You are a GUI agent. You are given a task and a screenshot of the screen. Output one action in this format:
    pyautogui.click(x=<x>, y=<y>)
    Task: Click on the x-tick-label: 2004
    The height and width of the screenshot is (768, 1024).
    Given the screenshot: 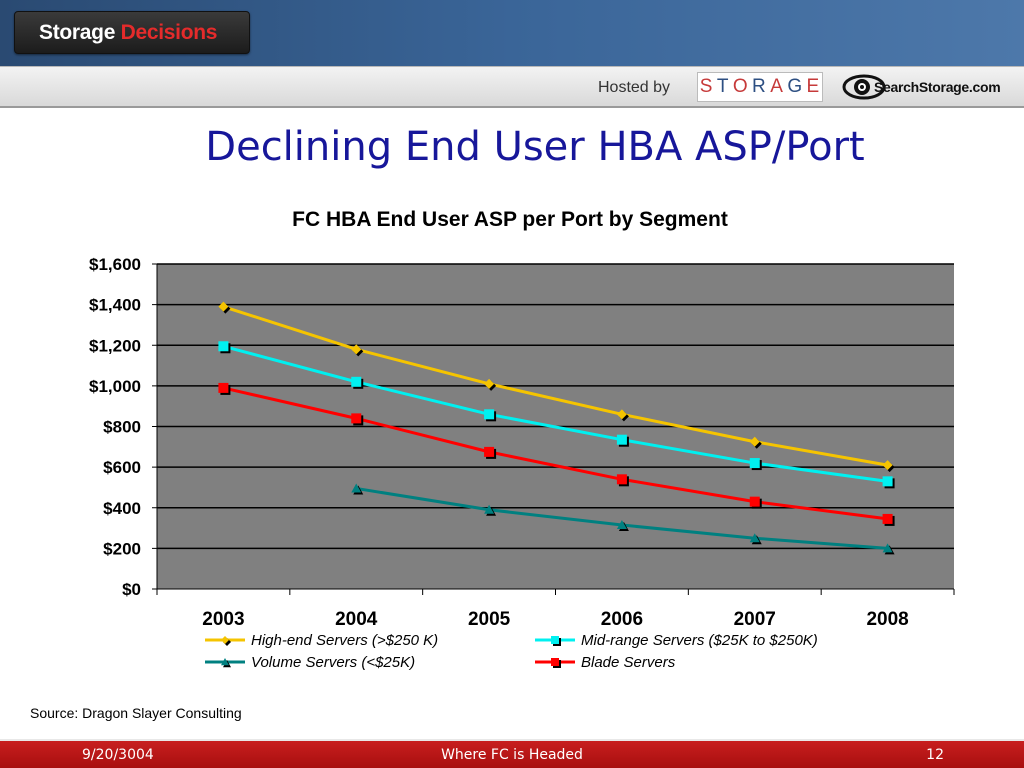 What is the action you would take?
    pyautogui.click(x=356, y=619)
    